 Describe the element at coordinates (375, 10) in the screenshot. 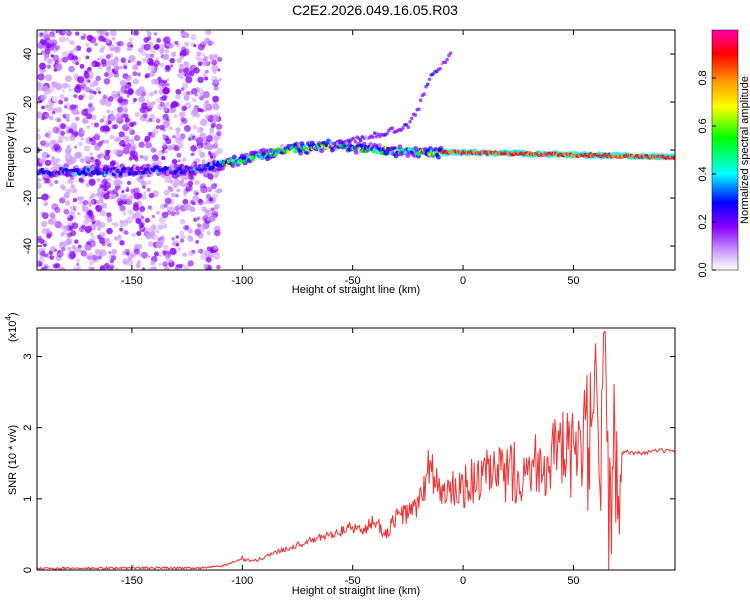

I see `chart-title: C2E2.2026.049.16.05.R03` at that location.